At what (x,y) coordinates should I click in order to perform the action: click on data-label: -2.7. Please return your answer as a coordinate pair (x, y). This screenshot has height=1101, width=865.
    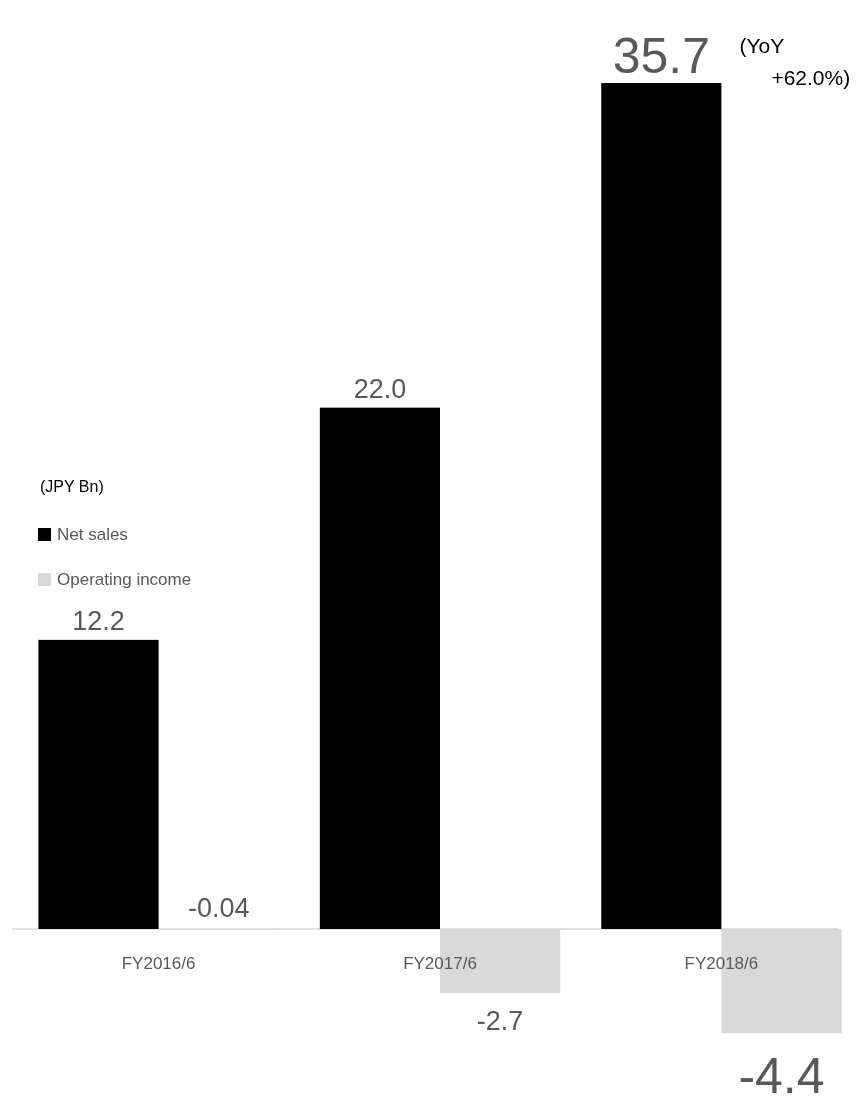
    Looking at the image, I should click on (500, 1020).